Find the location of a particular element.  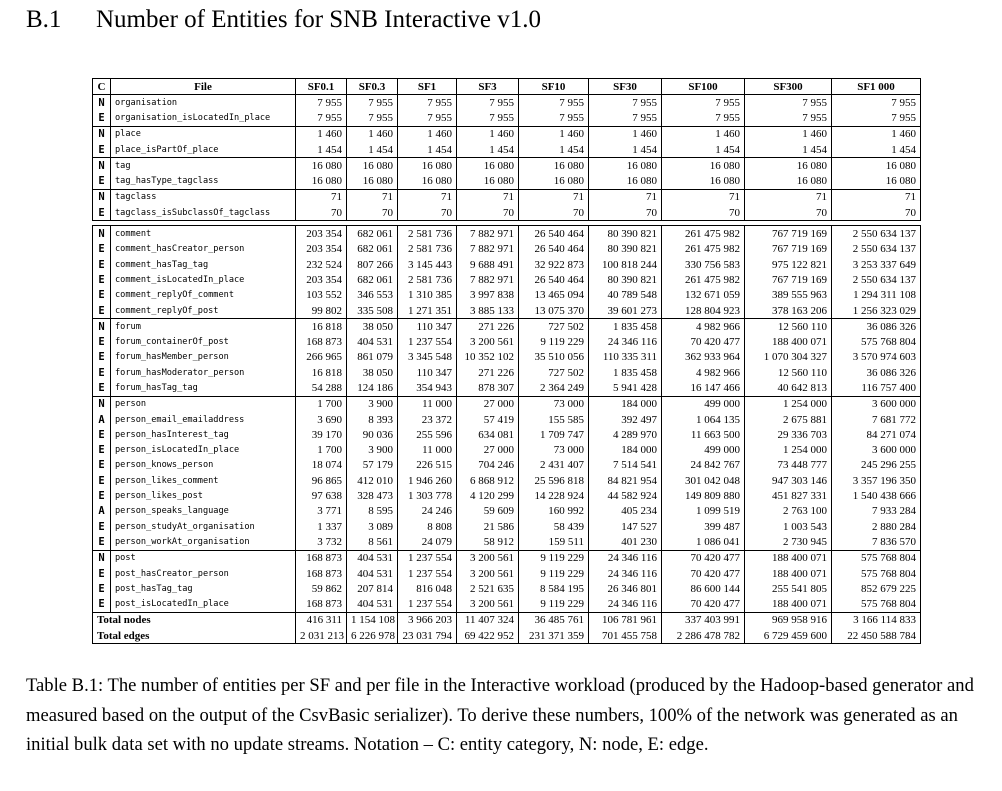

count-cell: 3 357 196 350 is located at coordinates (876, 481).